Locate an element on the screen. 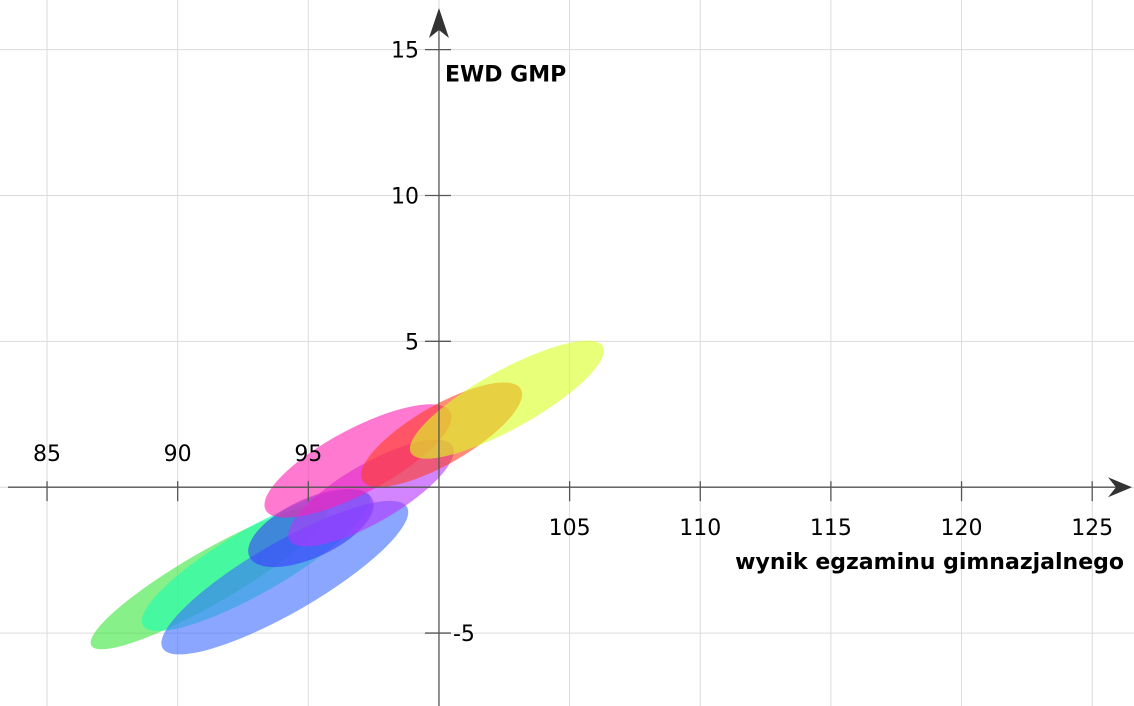 The image size is (1134, 706). y-axis-title: EWD GMP is located at coordinates (505, 75).